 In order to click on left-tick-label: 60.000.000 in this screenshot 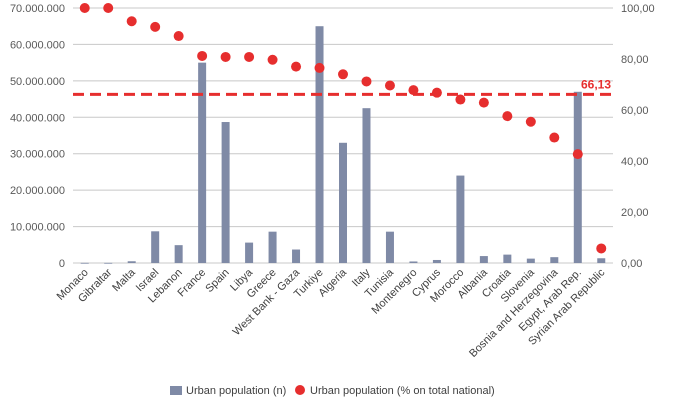, I will do `click(37, 45)`.